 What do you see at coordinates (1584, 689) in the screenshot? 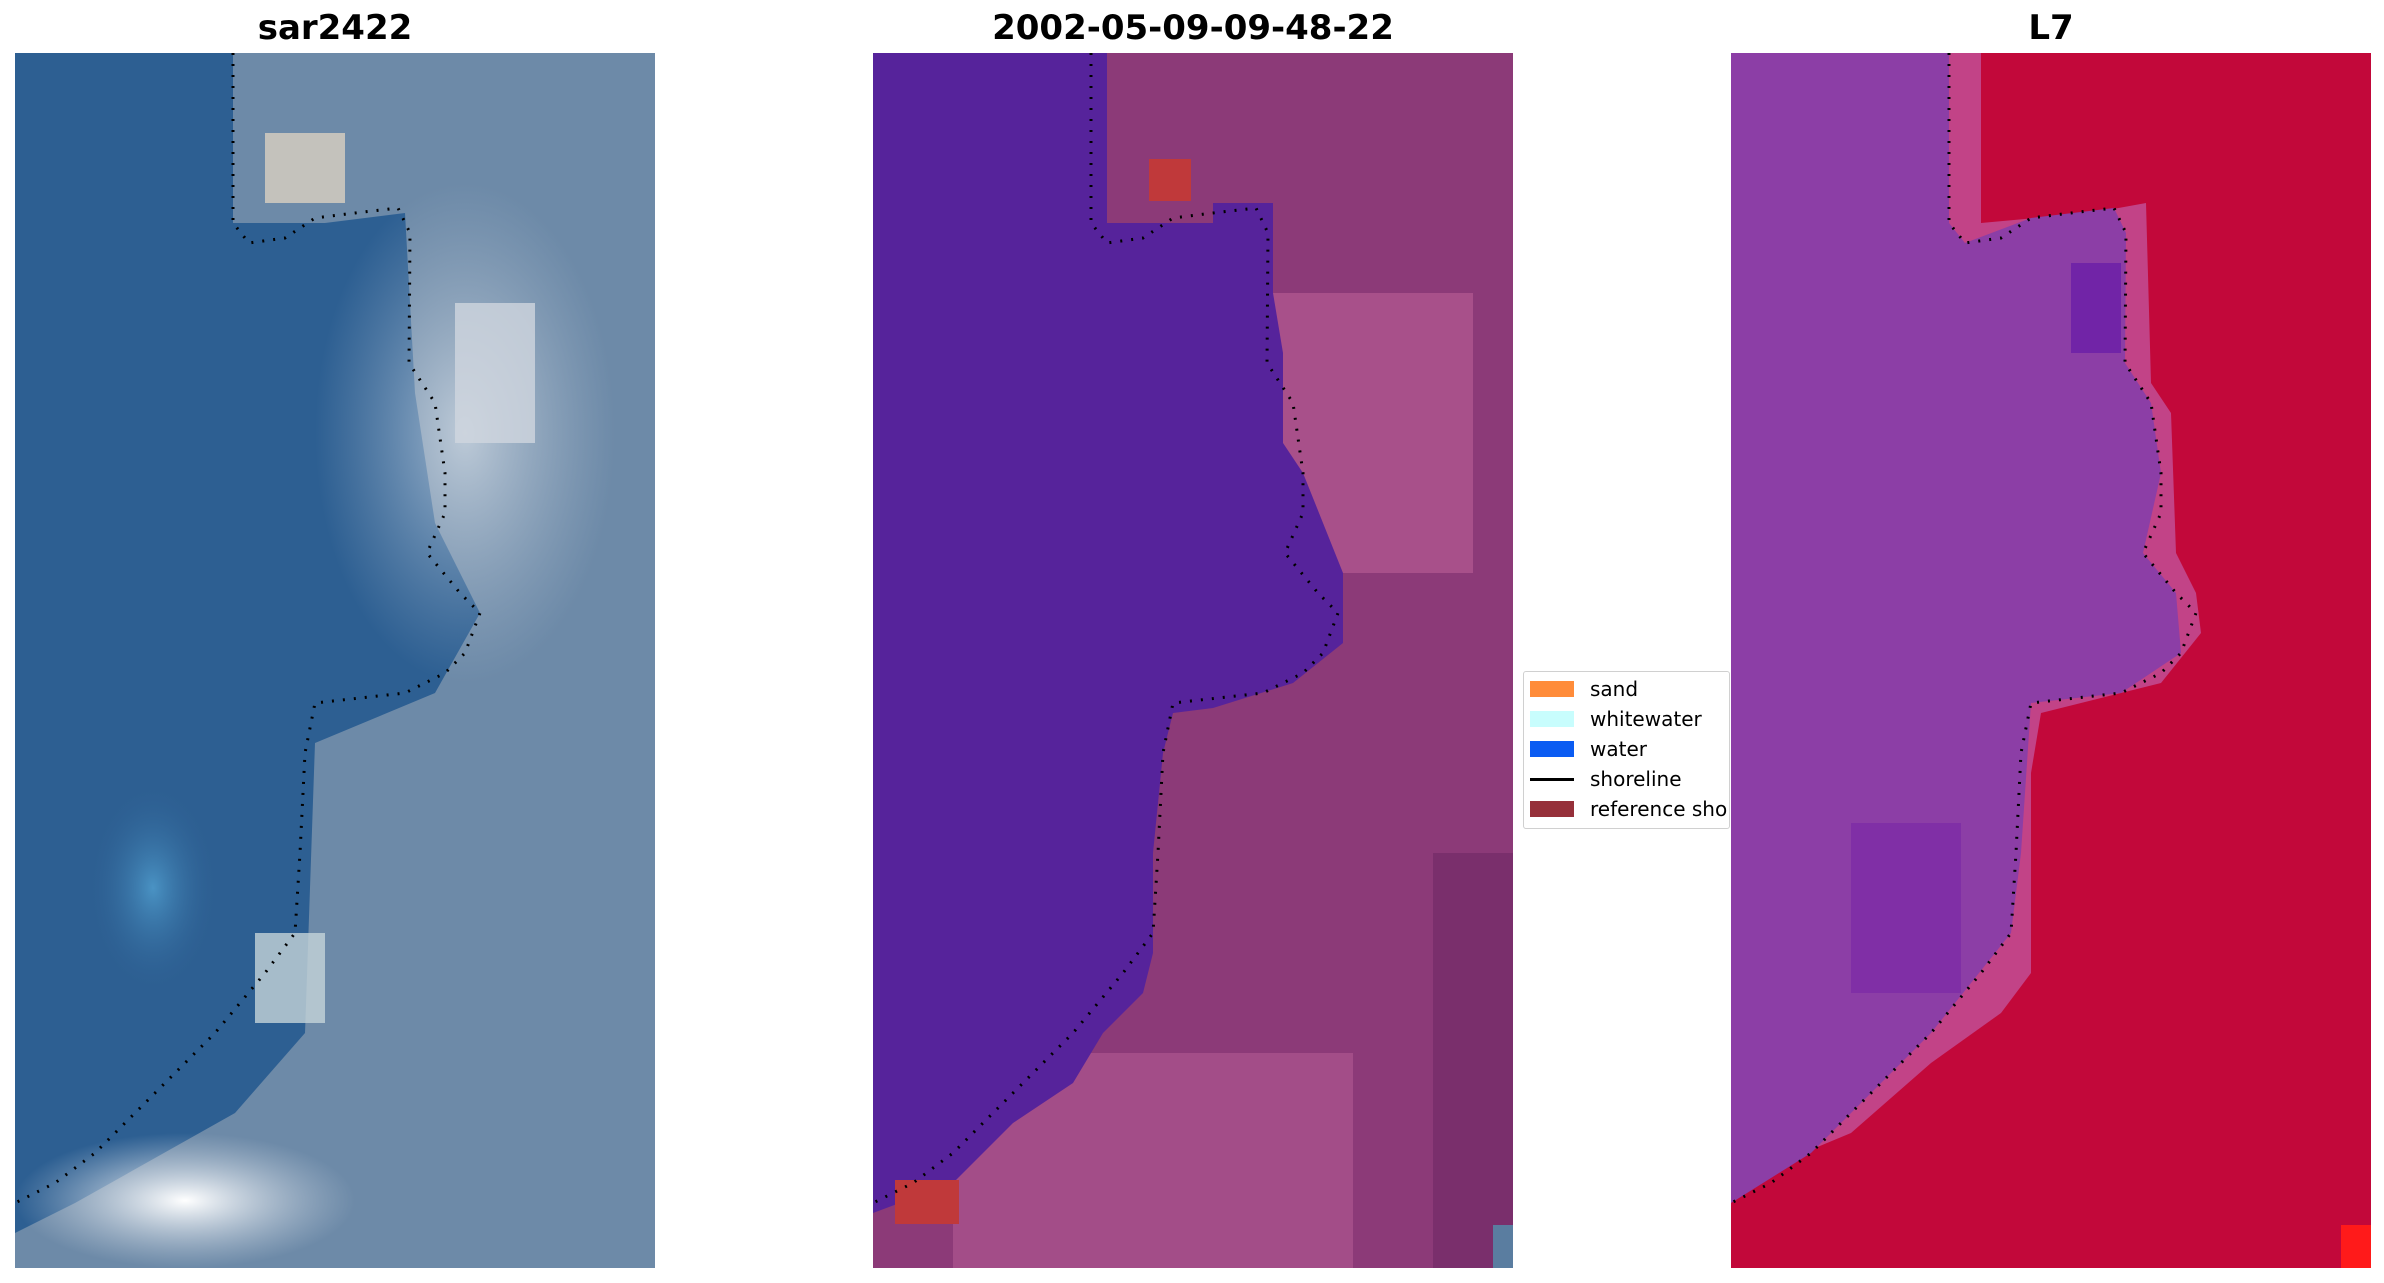
I see `legend-item-sand: sand` at bounding box center [1584, 689].